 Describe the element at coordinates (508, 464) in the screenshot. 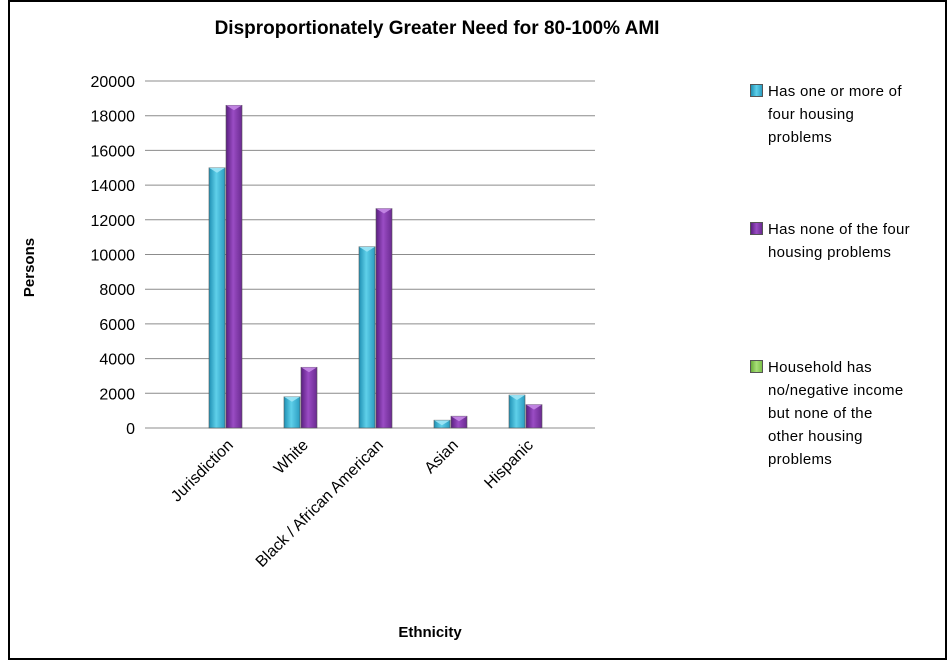

I see `x-tick-label: Hispanic` at that location.